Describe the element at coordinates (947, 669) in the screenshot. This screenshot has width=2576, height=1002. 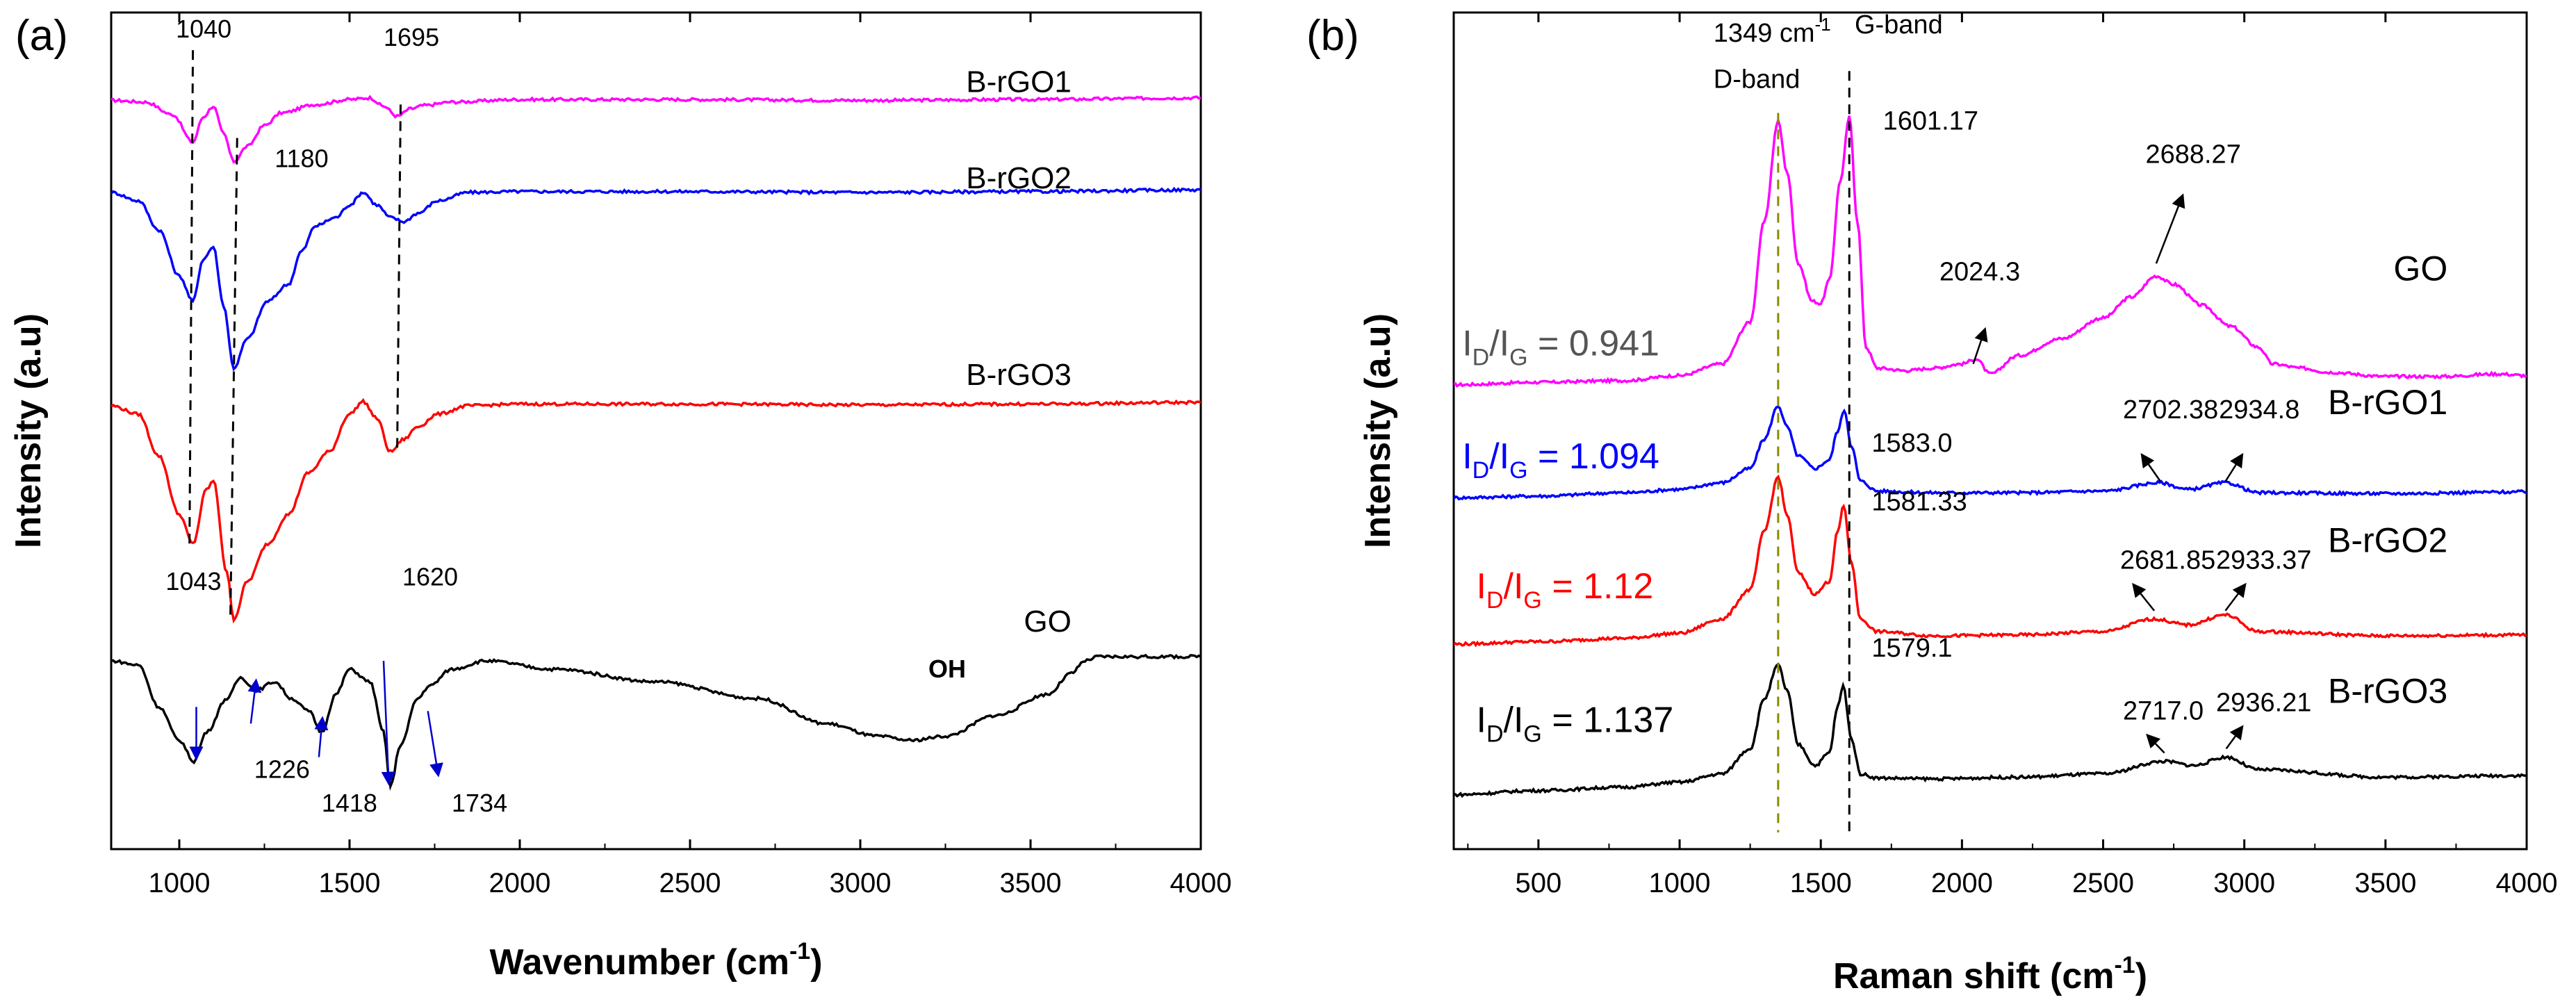
I see `peak-annotation: OH` at that location.